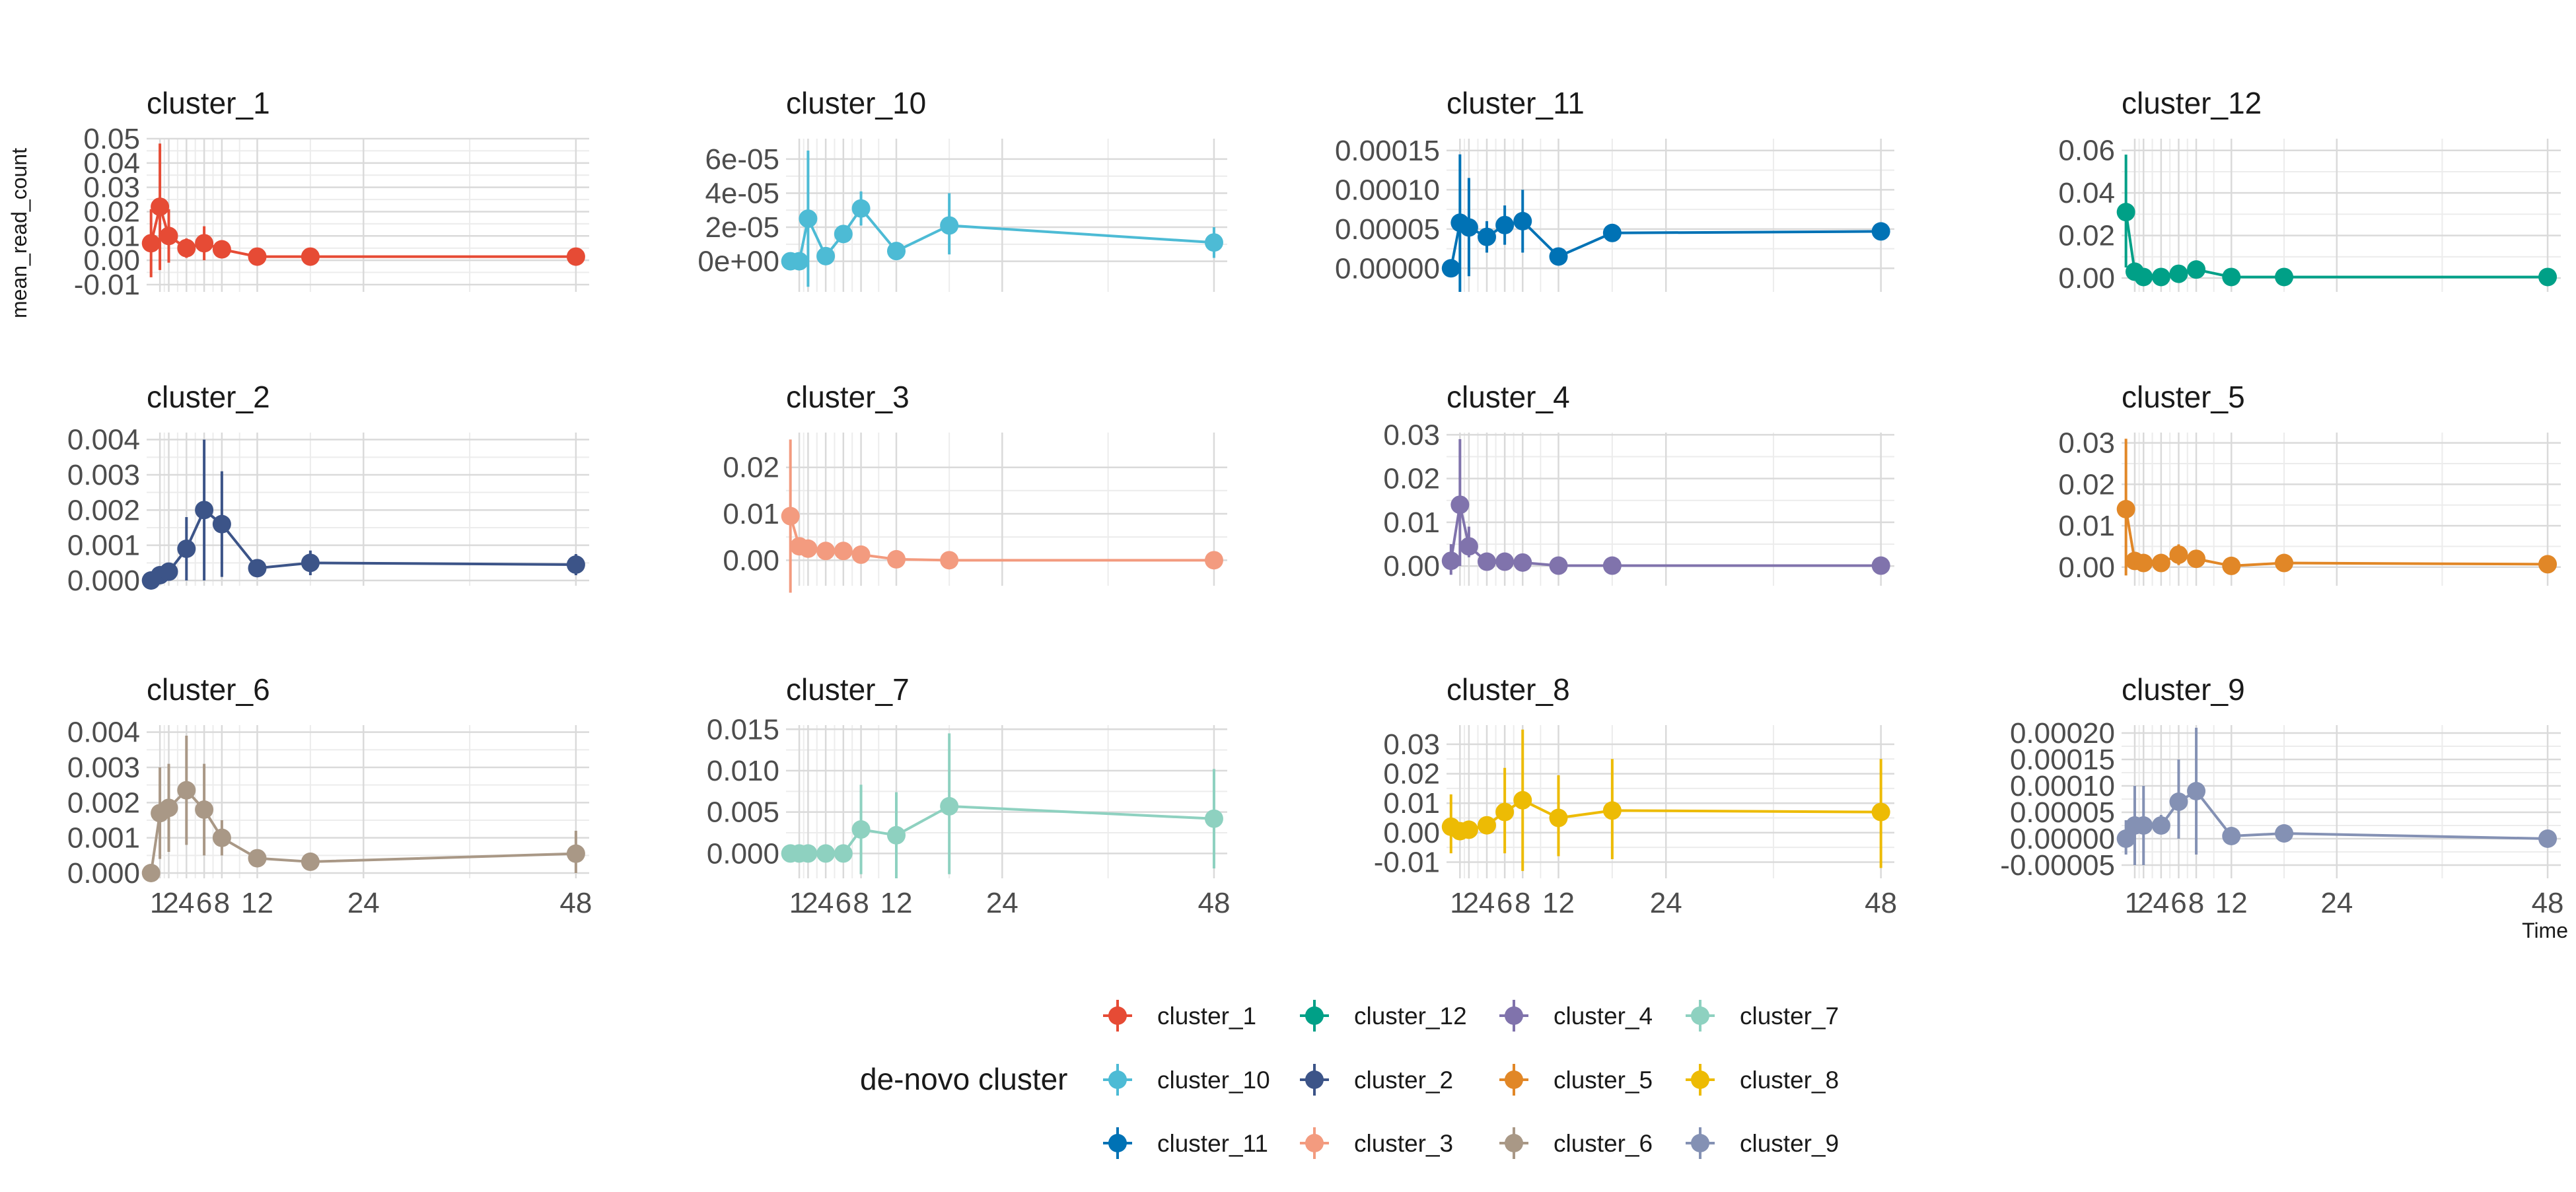 The image size is (2576, 1192). What do you see at coordinates (104, 838) in the screenshot?
I see `y-tick-label: 0.001` at bounding box center [104, 838].